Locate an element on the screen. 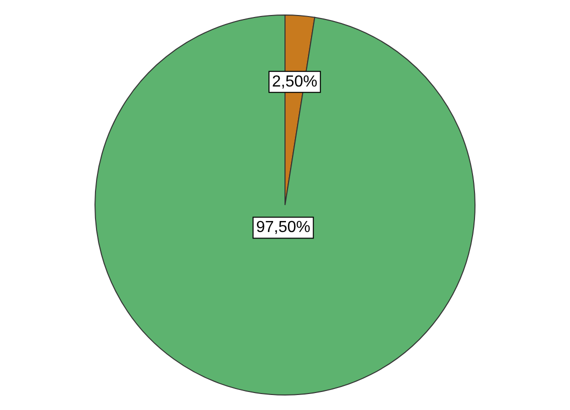 This screenshot has width=570, height=410. data-label: 97,50% is located at coordinates (283, 227).